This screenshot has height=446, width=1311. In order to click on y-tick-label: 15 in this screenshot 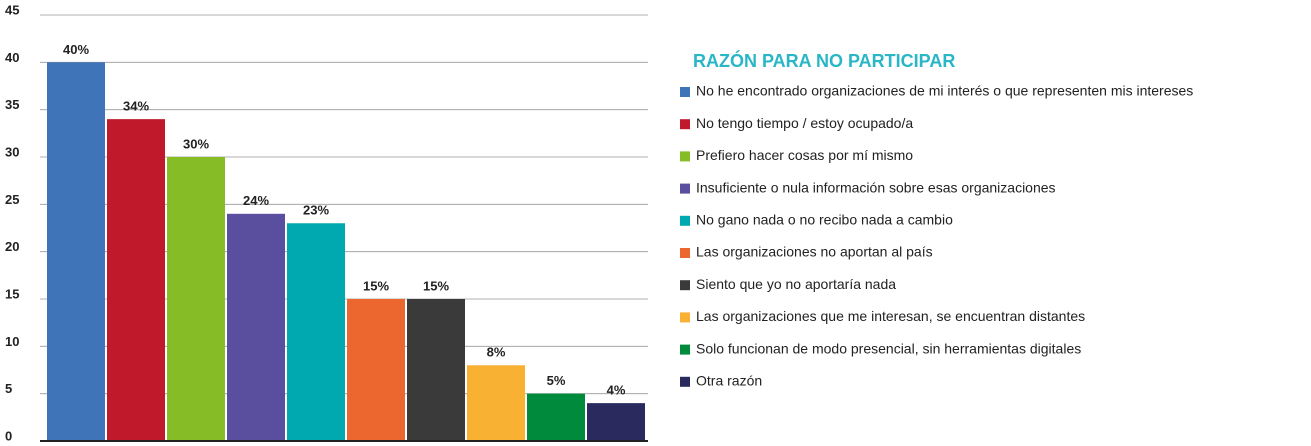, I will do `click(12, 293)`.